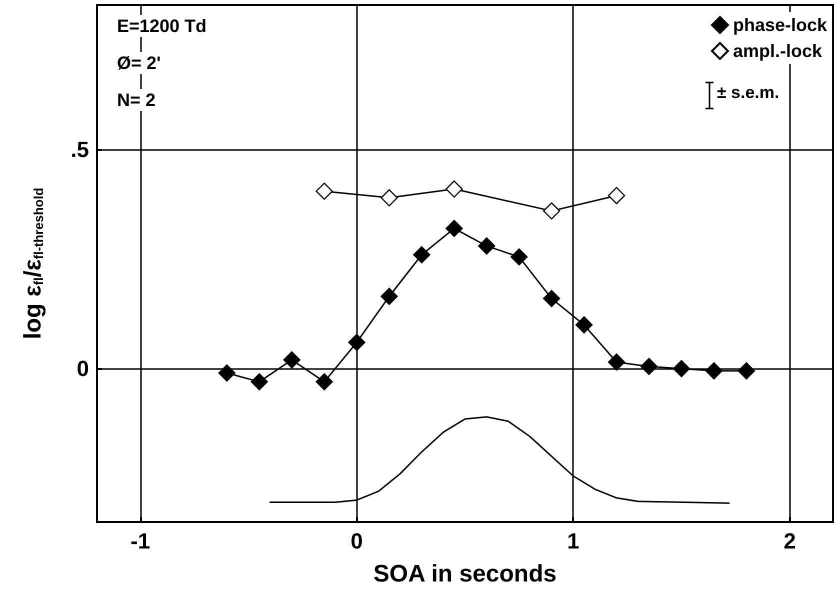 This screenshot has width=835, height=616. What do you see at coordinates (748, 92) in the screenshot?
I see `annotation: ± s.e.m.` at bounding box center [748, 92].